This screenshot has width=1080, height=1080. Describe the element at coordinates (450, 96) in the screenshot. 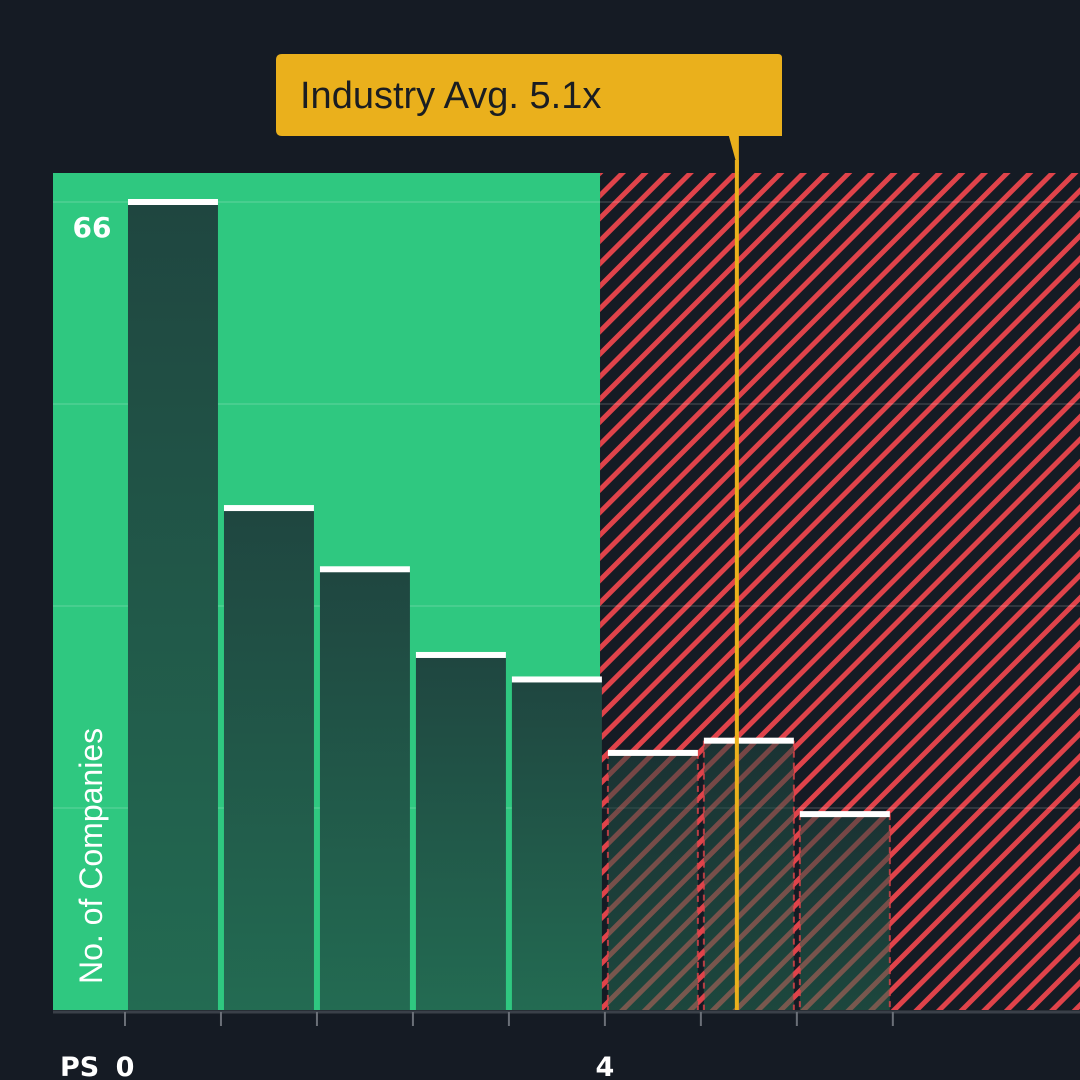

I see `industry-avg-label: Industry Avg. 5.1x` at that location.